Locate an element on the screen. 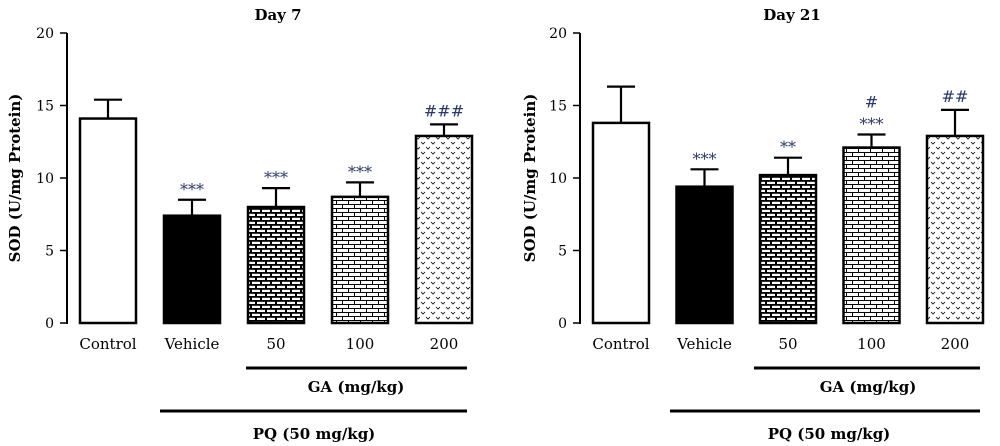  chart-title: Day 7 is located at coordinates (277, 15).